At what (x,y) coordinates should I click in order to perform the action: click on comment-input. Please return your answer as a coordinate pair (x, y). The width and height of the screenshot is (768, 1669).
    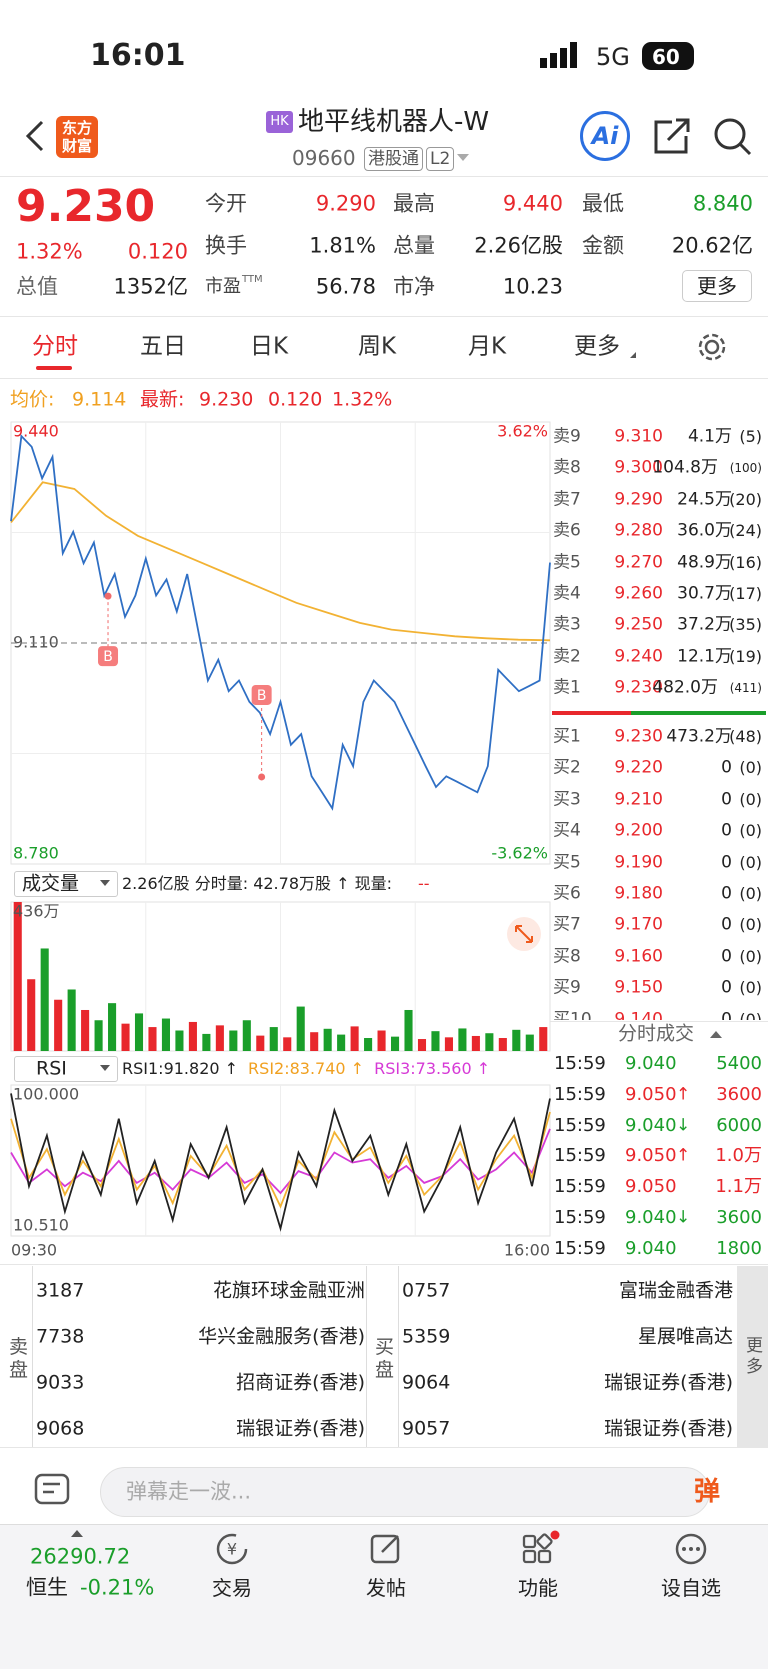
    Looking at the image, I should click on (405, 1492).